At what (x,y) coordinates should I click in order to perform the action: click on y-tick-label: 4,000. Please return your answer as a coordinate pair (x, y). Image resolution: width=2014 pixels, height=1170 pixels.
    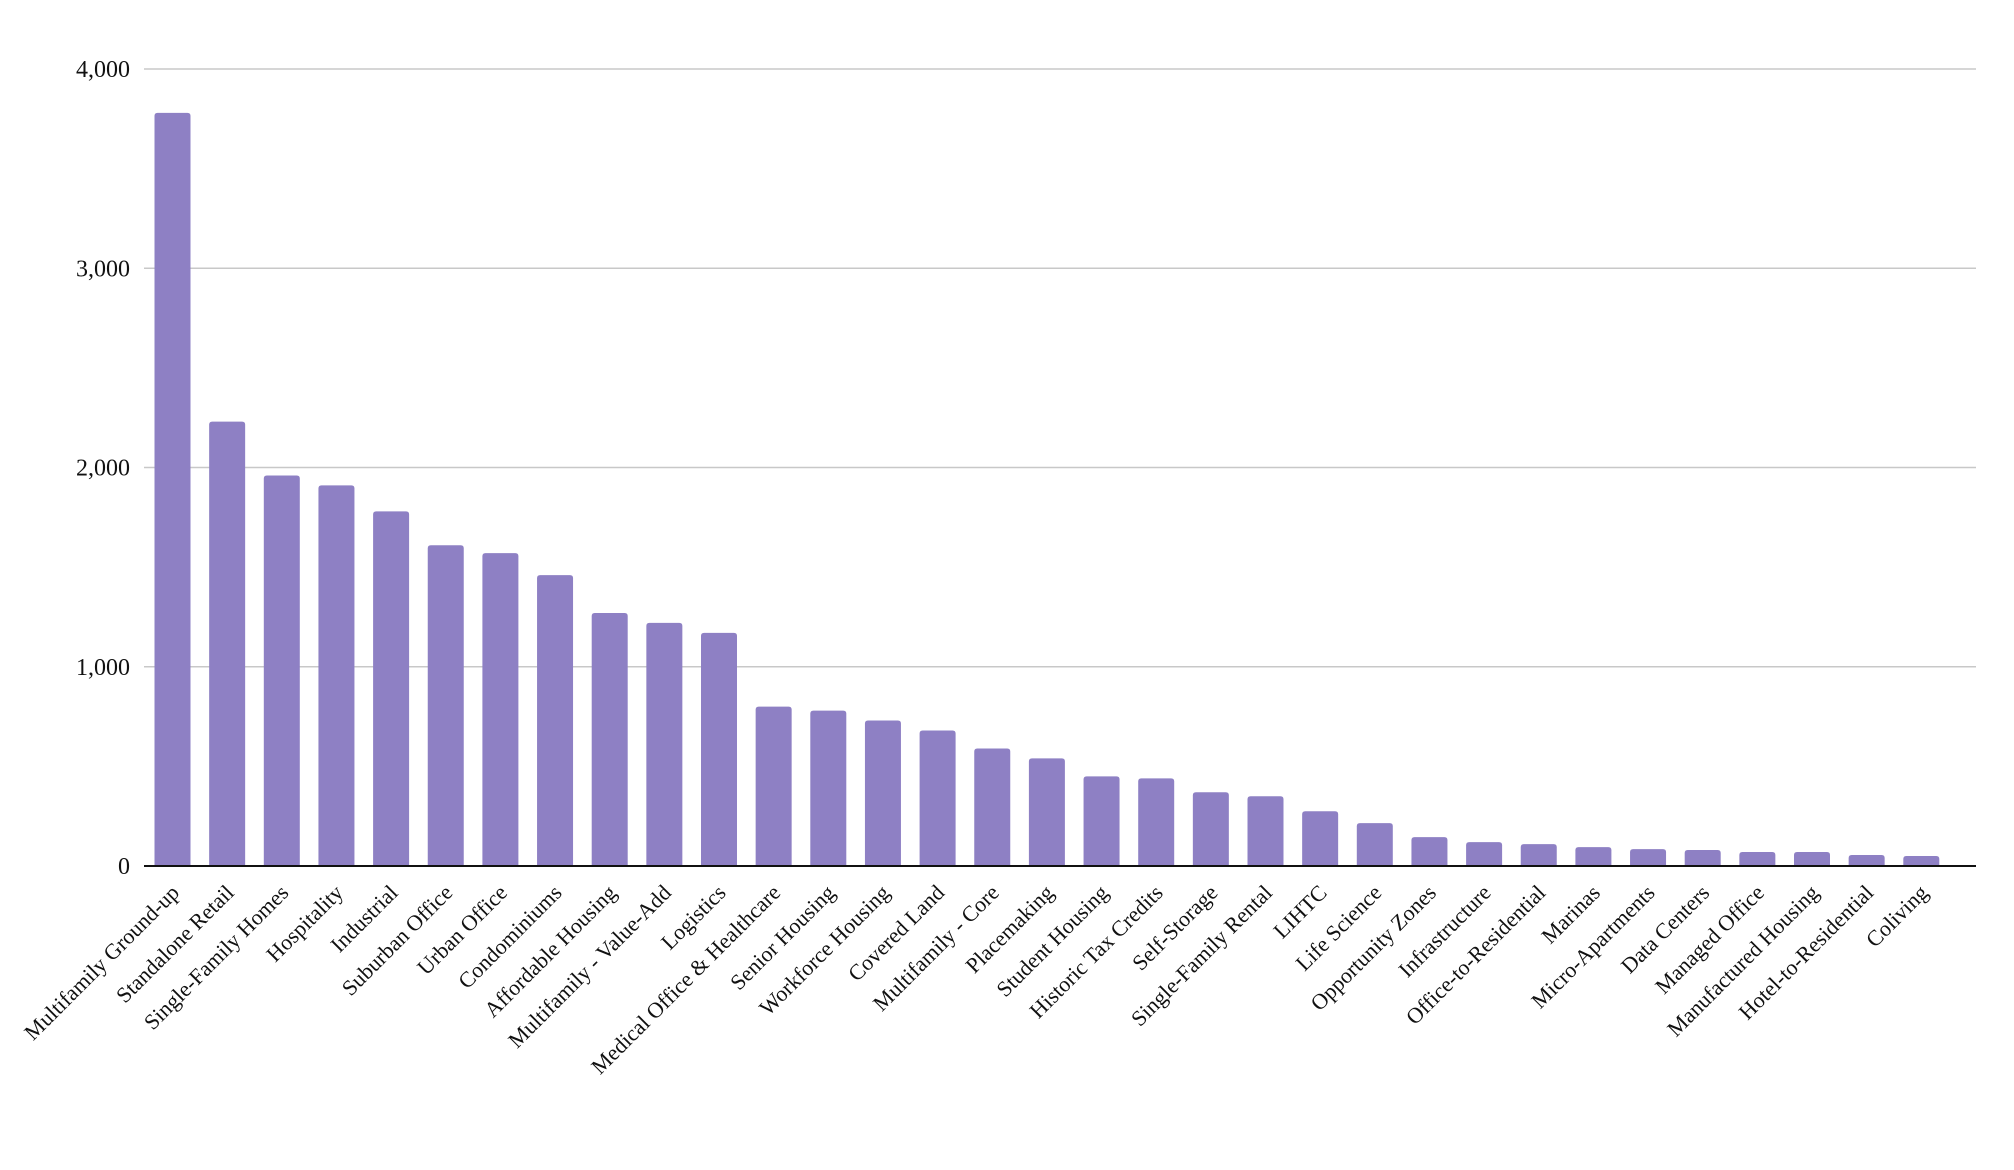
    Looking at the image, I should click on (103, 70).